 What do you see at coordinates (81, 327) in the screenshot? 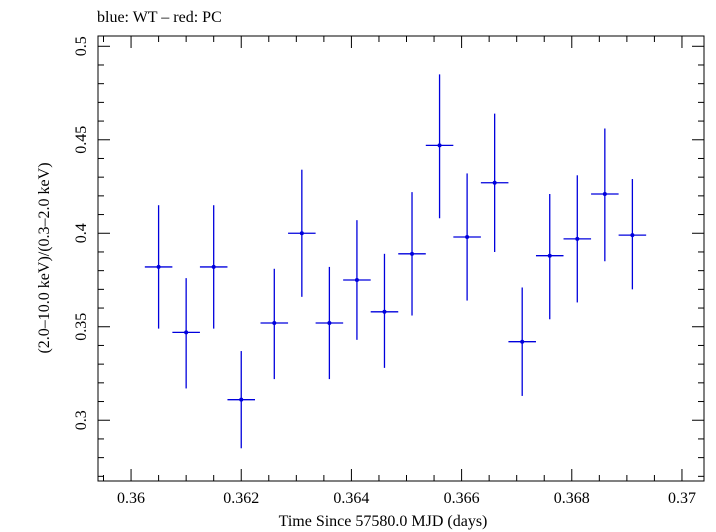
I see `y-tick-label: 0.35` at bounding box center [81, 327].